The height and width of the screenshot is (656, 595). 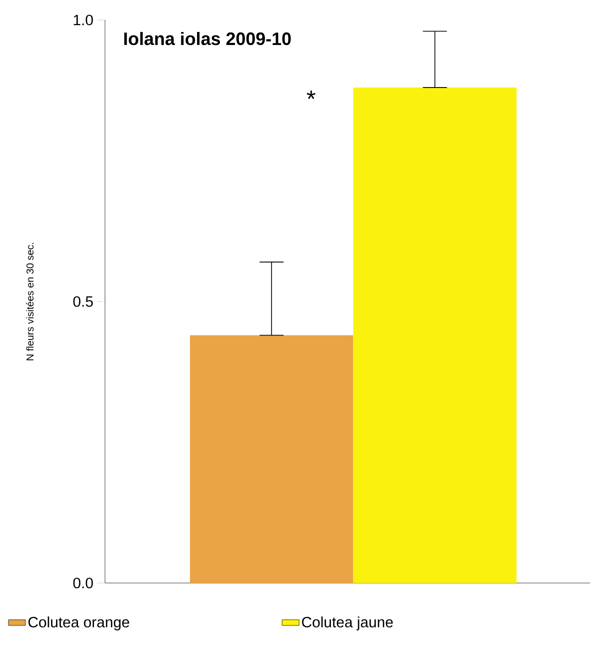 What do you see at coordinates (79, 623) in the screenshot?
I see `legend-label: Colutea orange` at bounding box center [79, 623].